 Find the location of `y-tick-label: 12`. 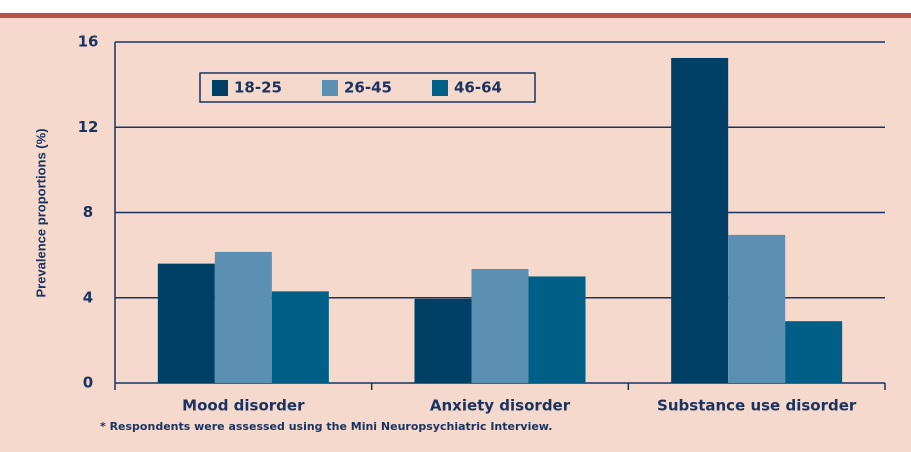

y-tick-label: 12 is located at coordinates (88, 127).